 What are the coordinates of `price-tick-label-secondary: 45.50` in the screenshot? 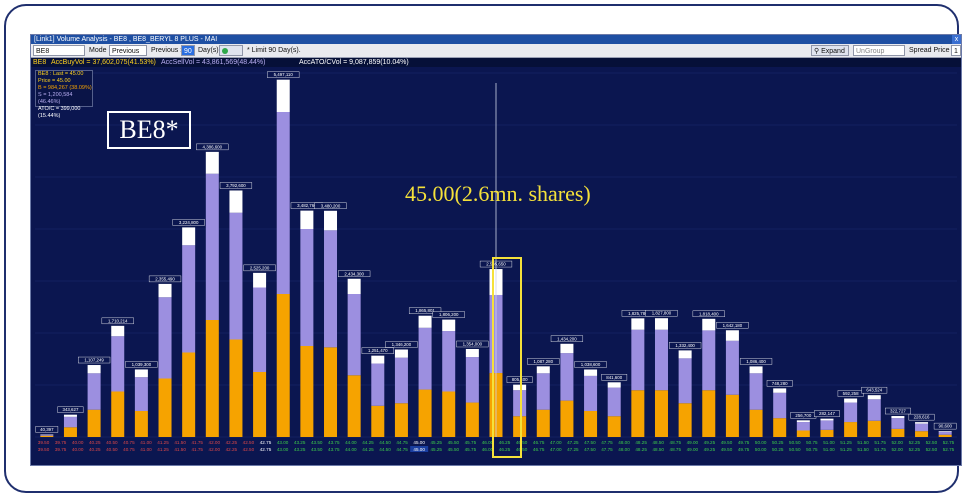 It's located at (454, 449).